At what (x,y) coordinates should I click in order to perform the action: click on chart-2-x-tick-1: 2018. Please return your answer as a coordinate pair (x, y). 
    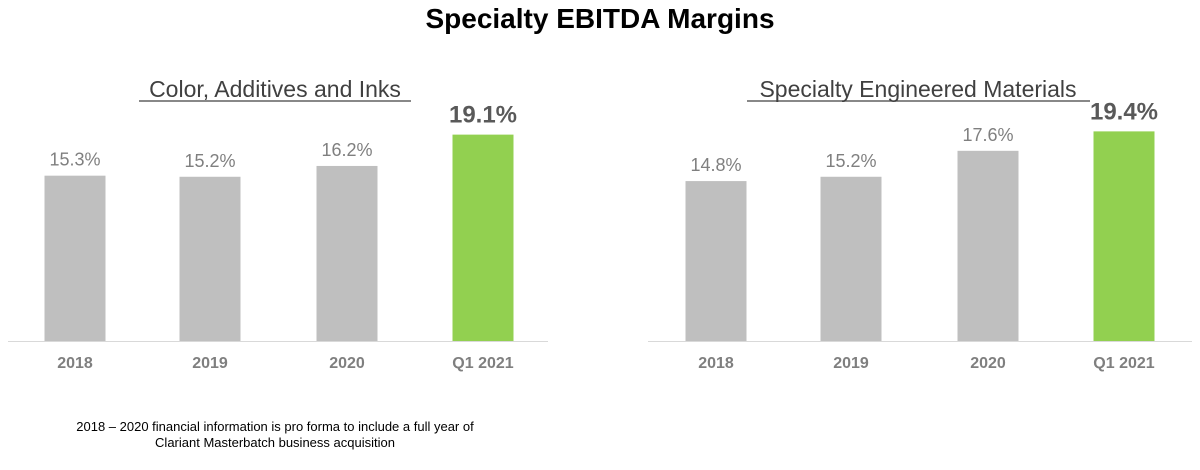
    Looking at the image, I should click on (716, 363).